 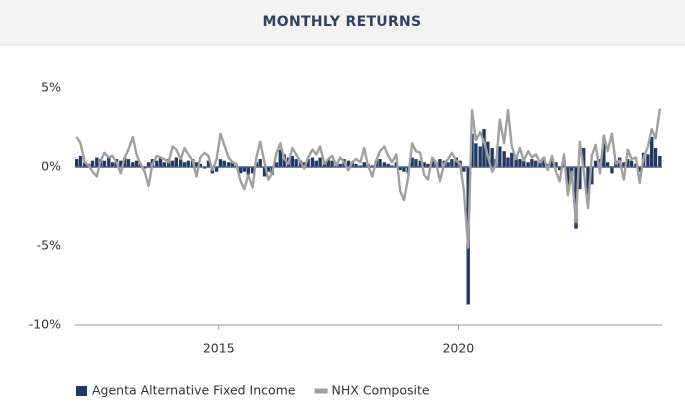 What do you see at coordinates (81, 391) in the screenshot?
I see `legend-swatch` at bounding box center [81, 391].